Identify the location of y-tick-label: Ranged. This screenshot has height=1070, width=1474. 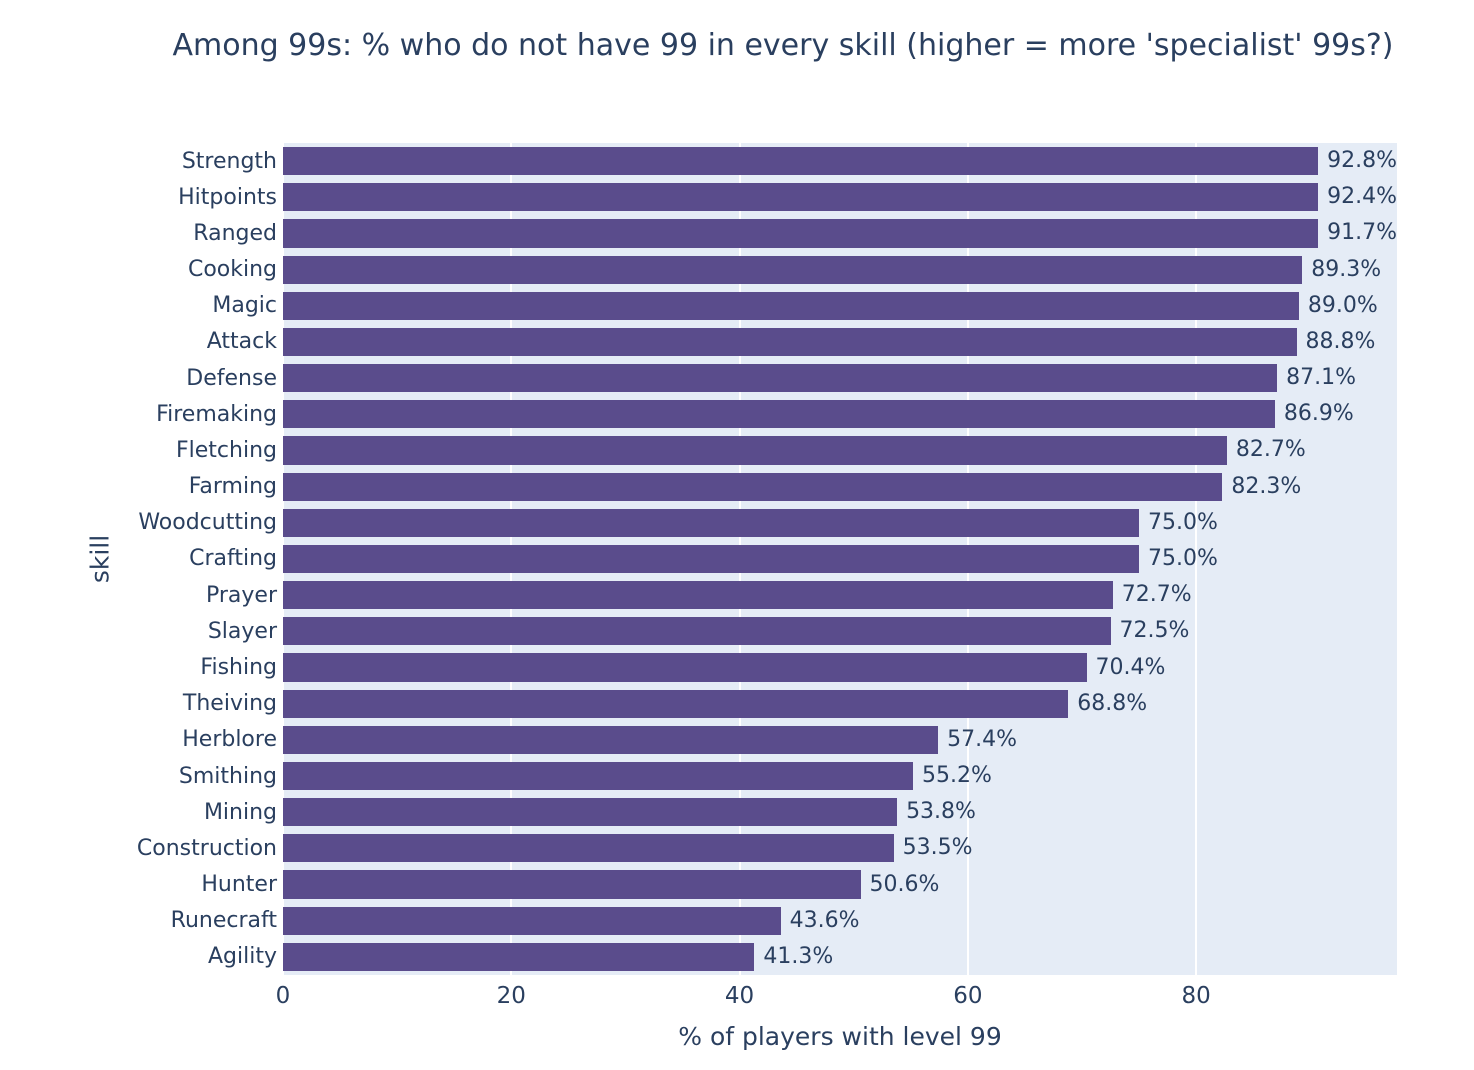
(235, 233).